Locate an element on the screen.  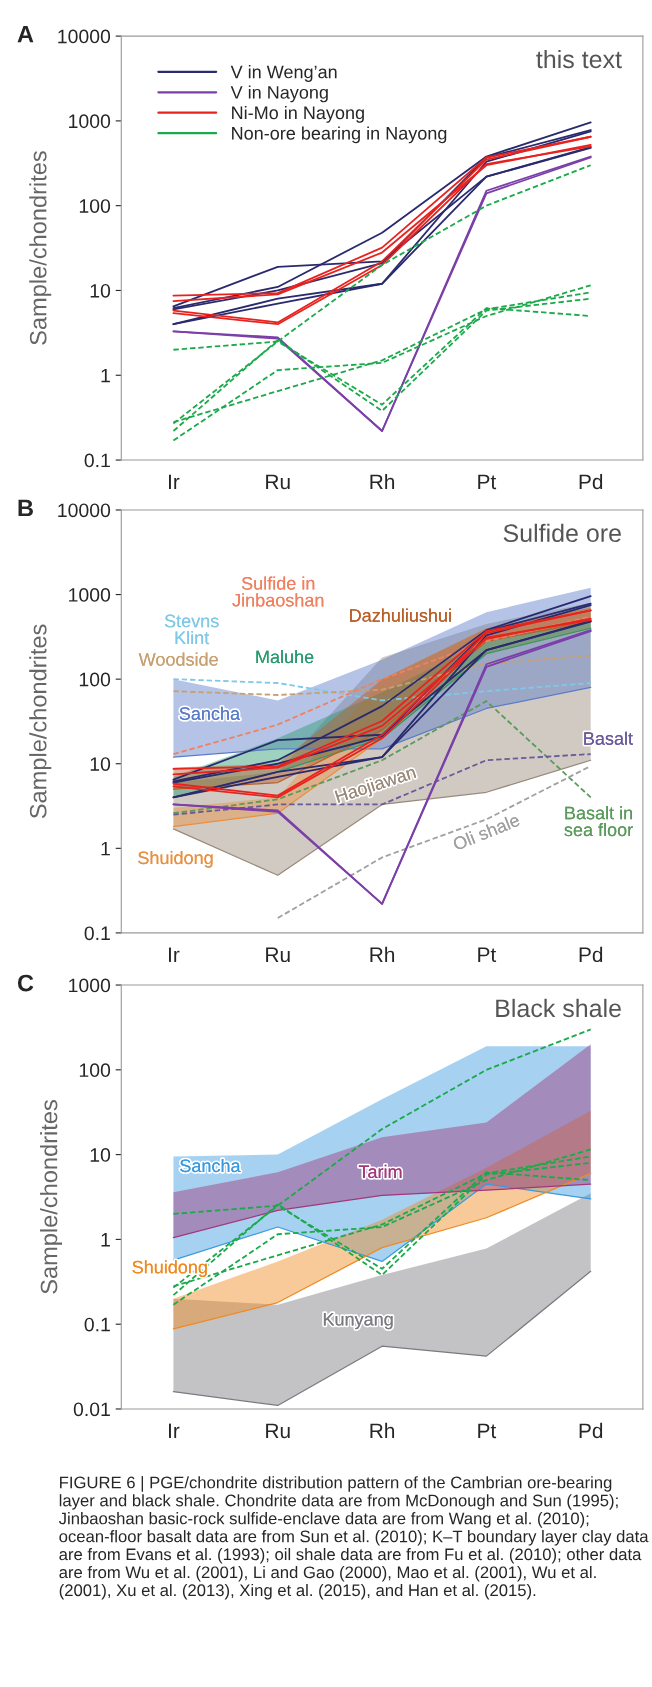
text: Maluhe is located at coordinates (285, 657).